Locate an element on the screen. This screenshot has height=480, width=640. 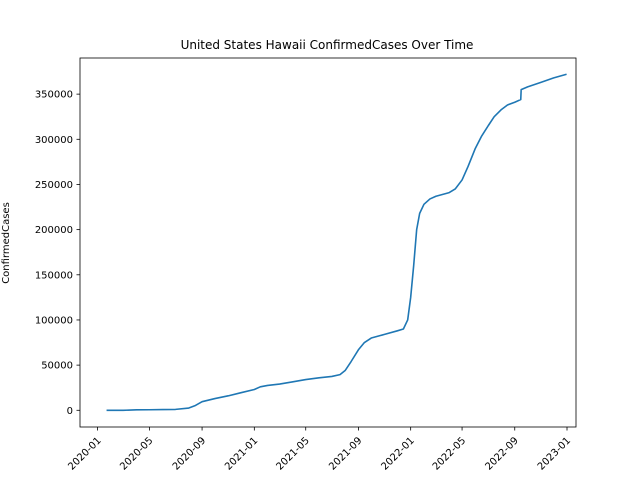
x-tick-label: 2022-09 is located at coordinates (501, 453).